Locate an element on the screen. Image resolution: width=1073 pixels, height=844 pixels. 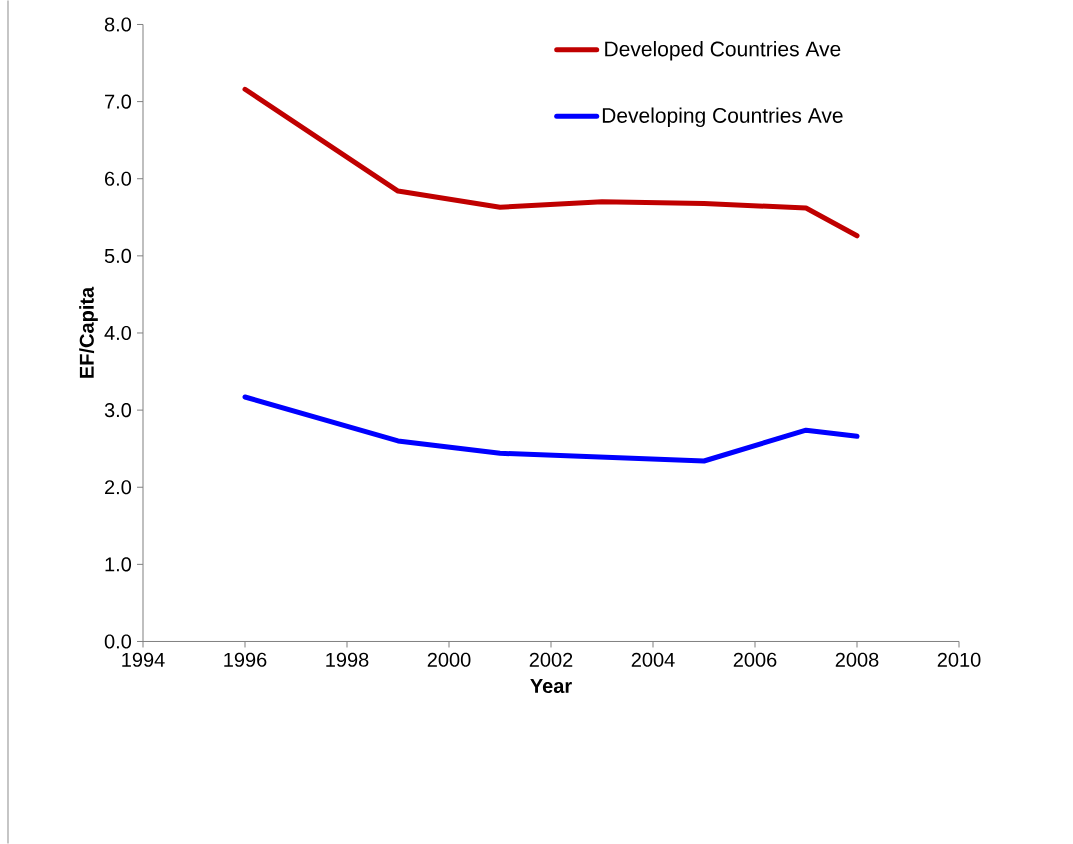
y-tick-label: 4.0 is located at coordinates (118, 333).